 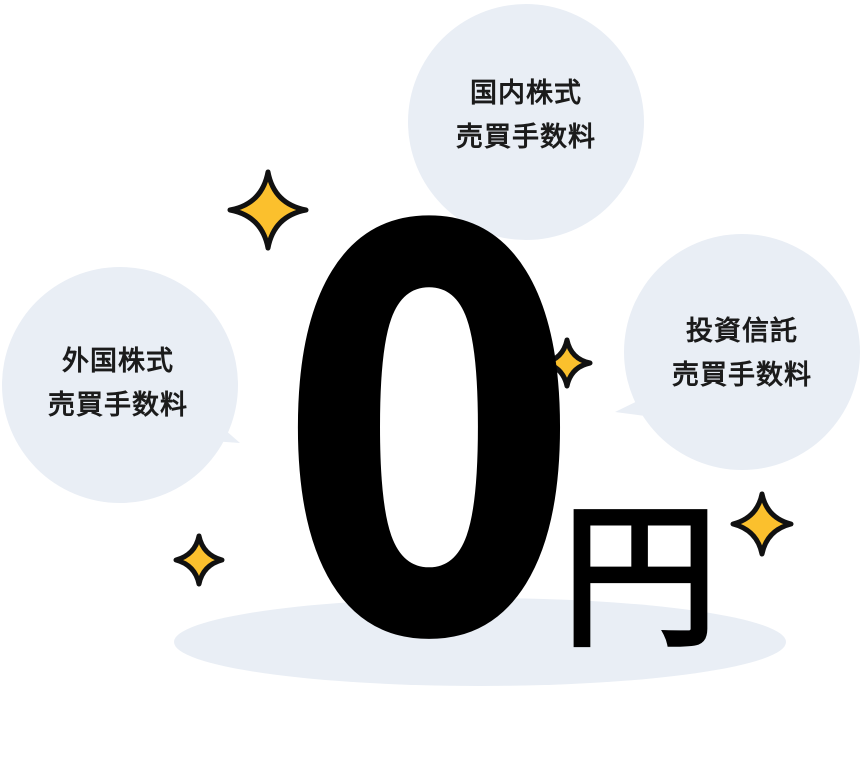 I want to click on bubble-label-investment-trusts: 投資信託 売買手数料, so click(x=742, y=354).